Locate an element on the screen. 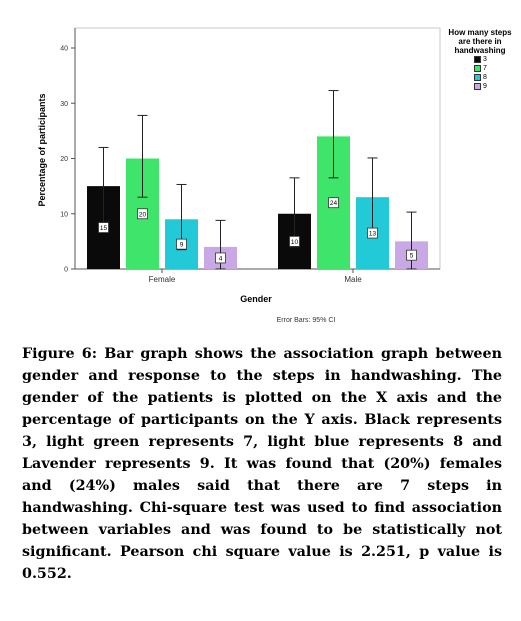 Image resolution: width=521 pixels, height=621 pixels. y-tick-label: 40 is located at coordinates (64, 49).